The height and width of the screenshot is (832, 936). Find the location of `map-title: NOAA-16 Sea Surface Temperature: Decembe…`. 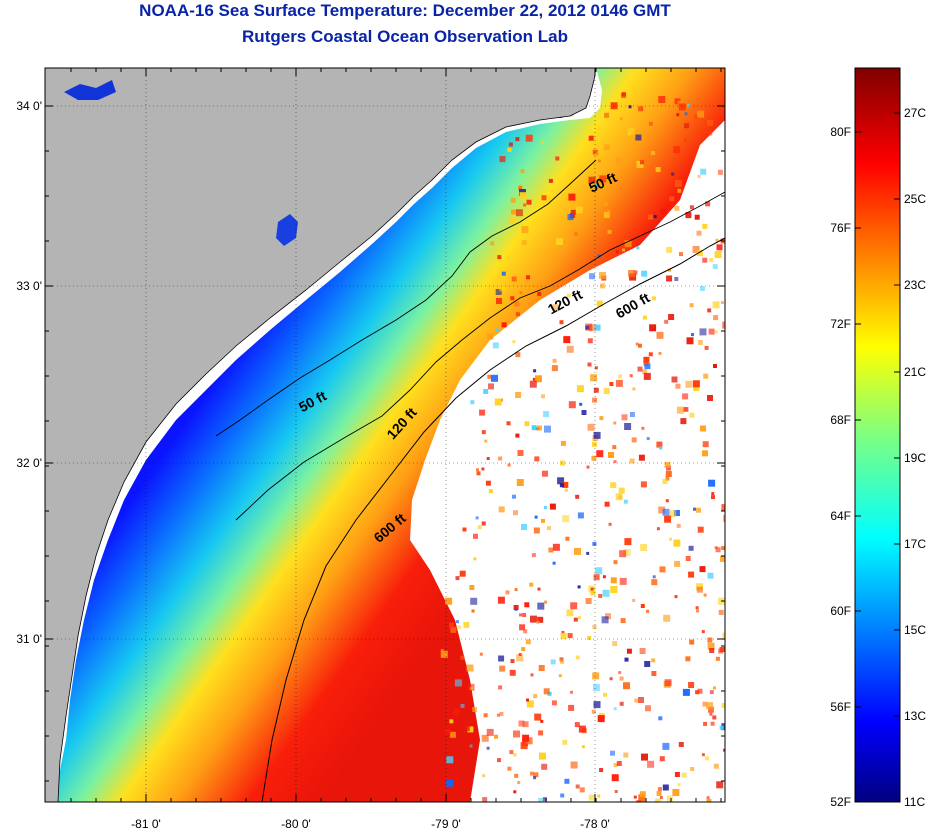

map-title: NOAA-16 Sea Surface Temperature: Decembe… is located at coordinates (405, 10).